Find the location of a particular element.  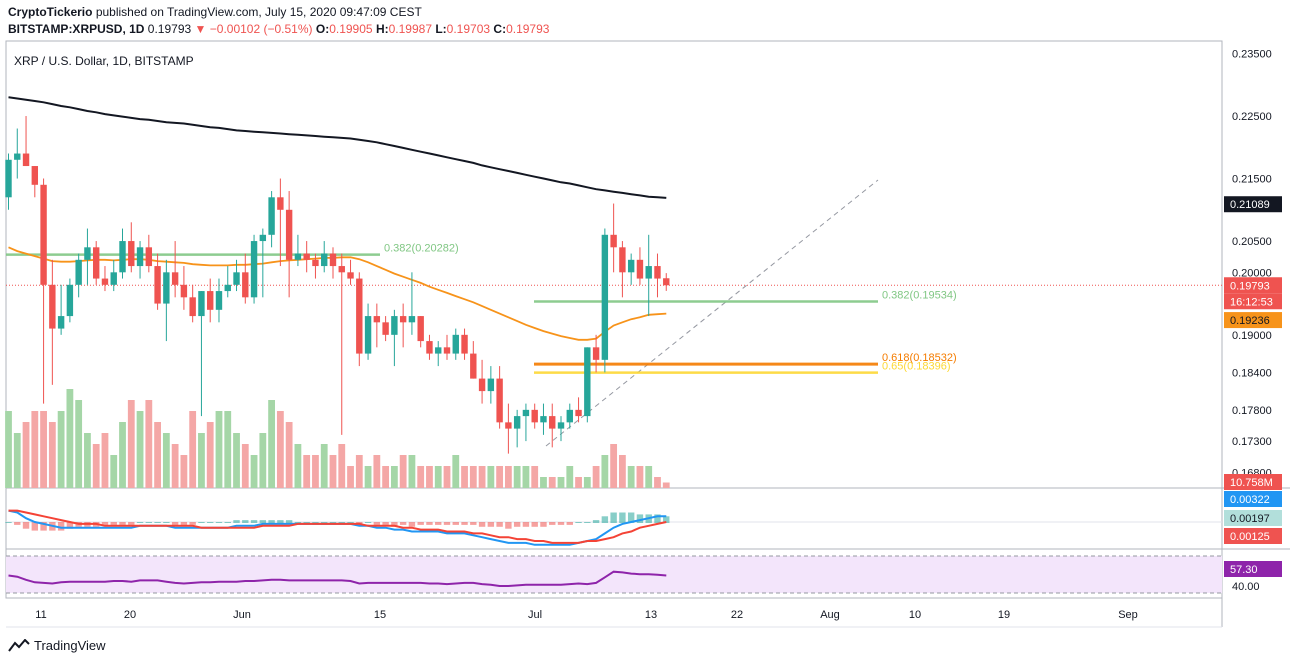

publisher-name: CryptoTickerio is located at coordinates (50, 12).